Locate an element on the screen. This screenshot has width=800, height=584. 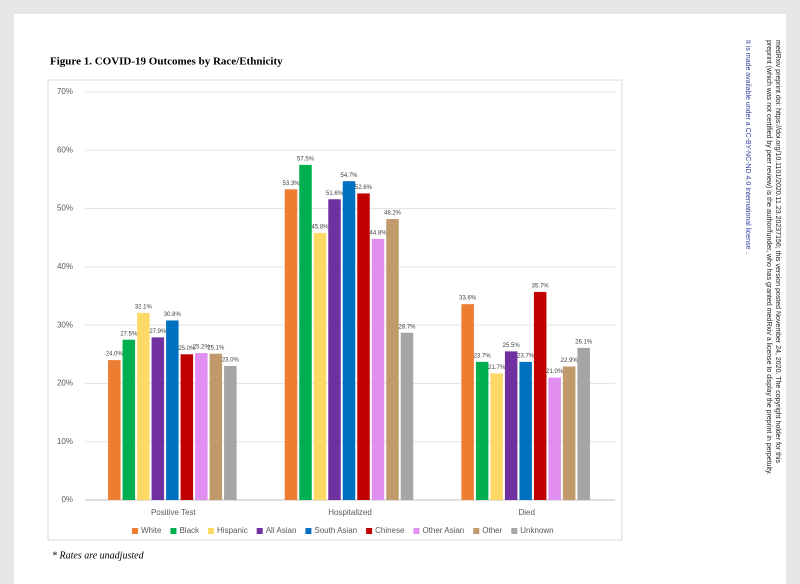
value-label: 27.9% is located at coordinates (158, 332).